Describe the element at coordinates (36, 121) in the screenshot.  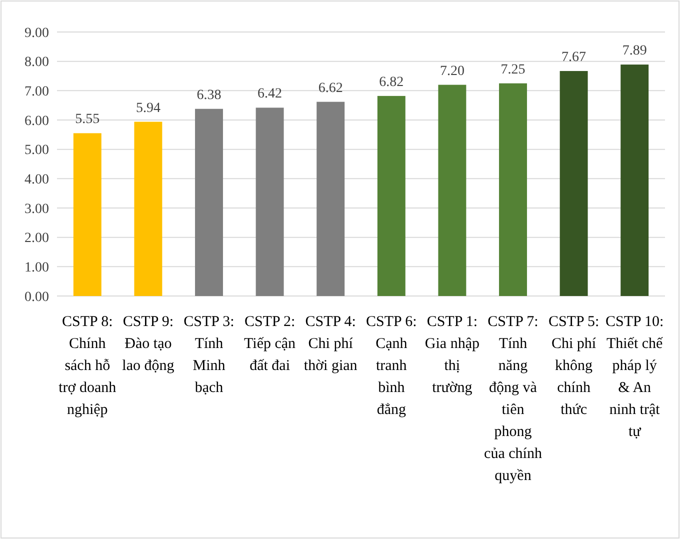
I see `y-tick-label: 6.00` at that location.